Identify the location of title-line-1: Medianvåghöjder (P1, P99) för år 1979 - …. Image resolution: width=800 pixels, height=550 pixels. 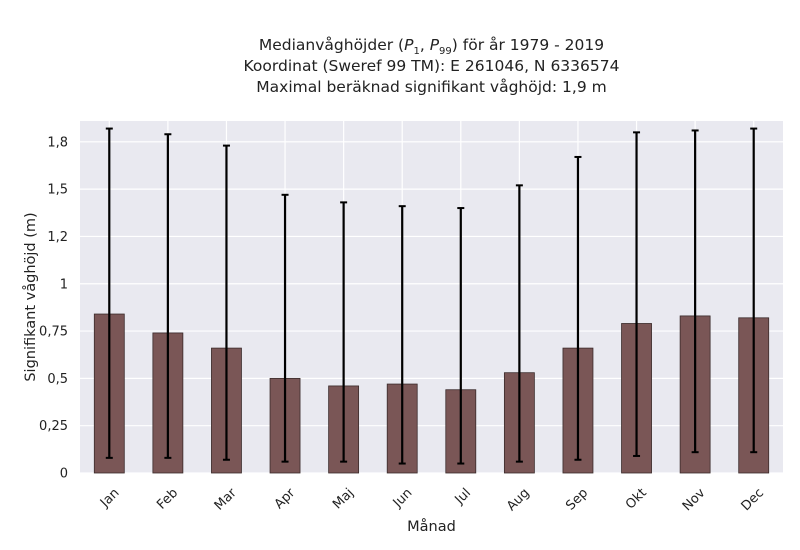
(431, 46).